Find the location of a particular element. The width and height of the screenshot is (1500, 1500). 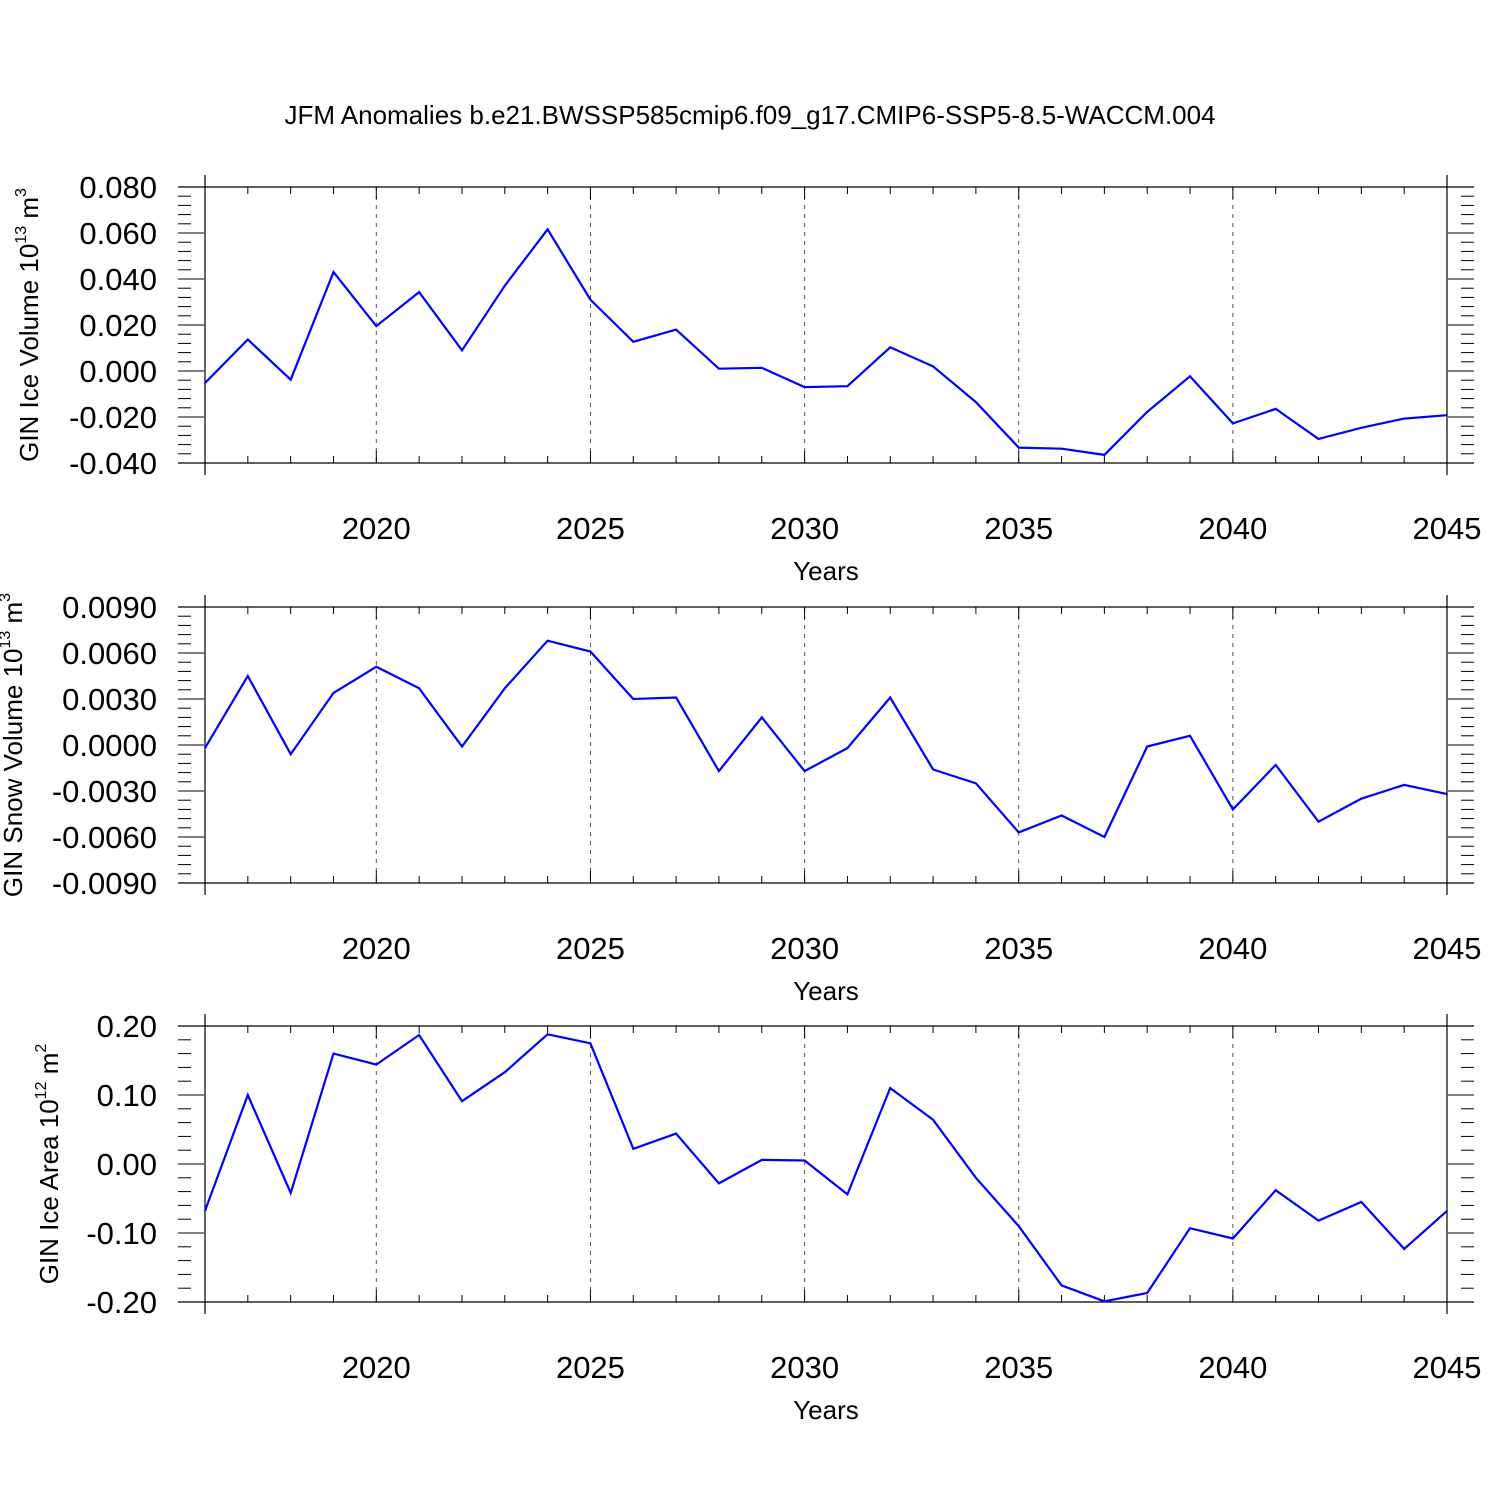

y-tick-label: -0.020 is located at coordinates (113, 417).